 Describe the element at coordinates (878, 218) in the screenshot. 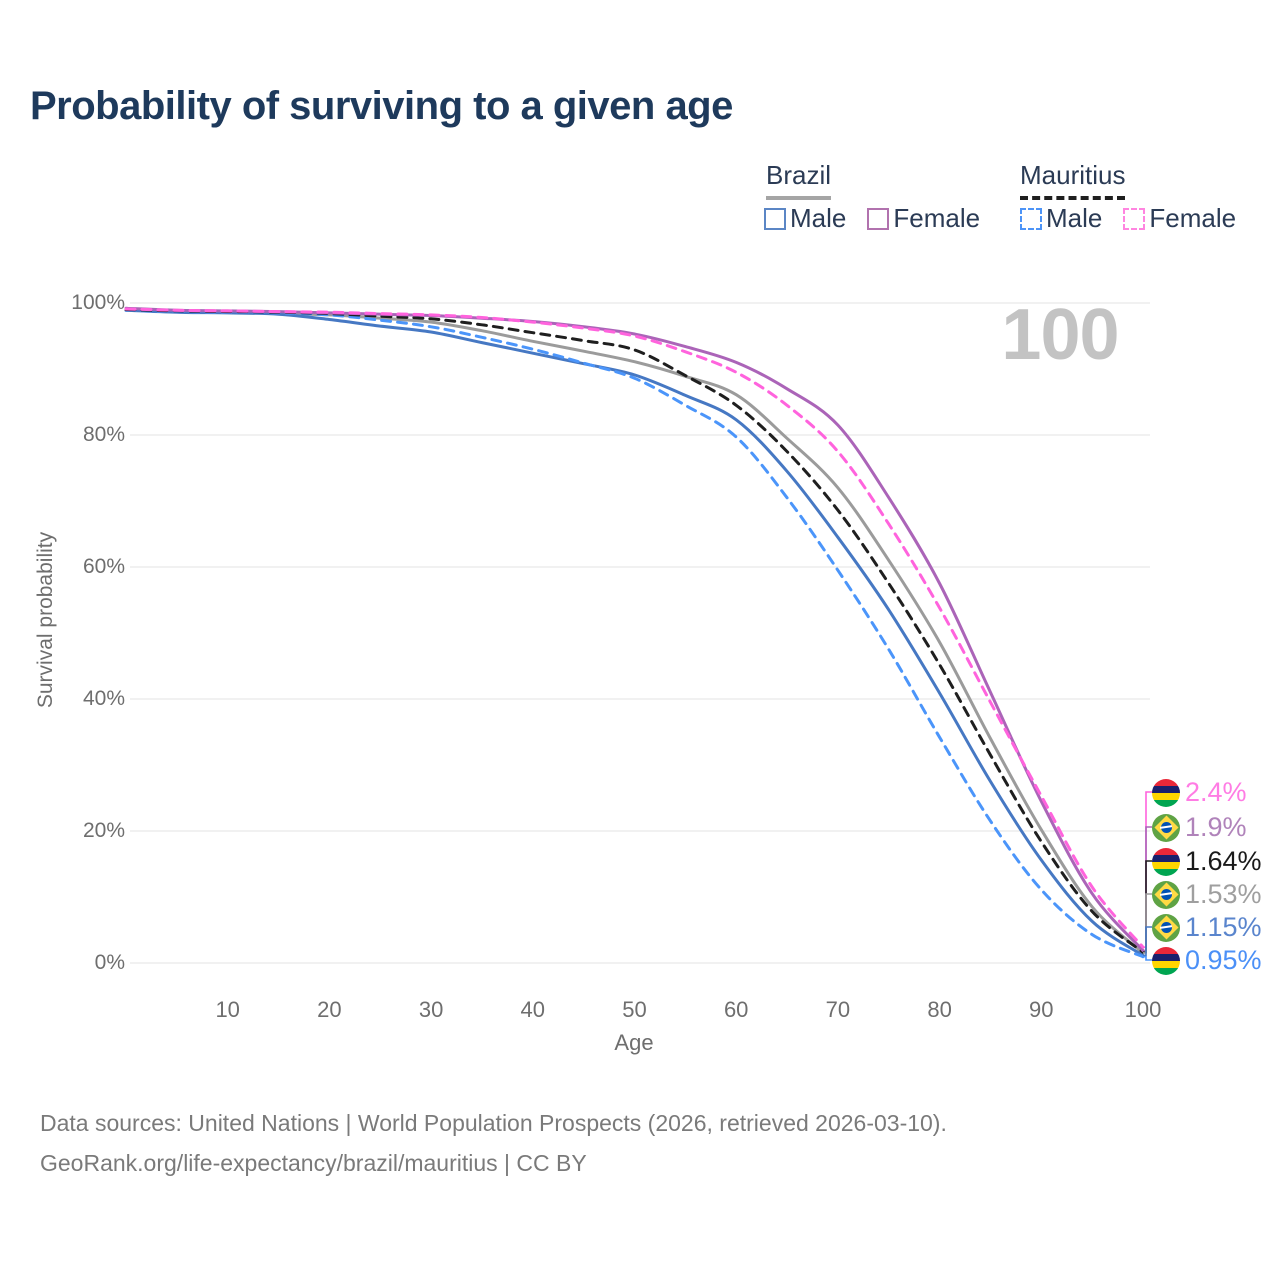

I see `brazil-female-swatch-icon` at that location.